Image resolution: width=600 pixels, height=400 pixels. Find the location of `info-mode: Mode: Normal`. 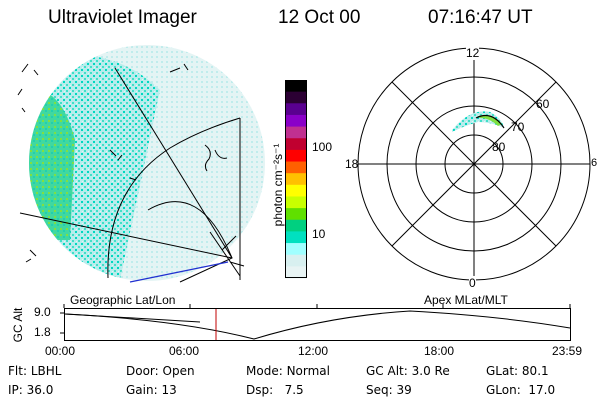

info-mode: Mode: Normal is located at coordinates (288, 371).